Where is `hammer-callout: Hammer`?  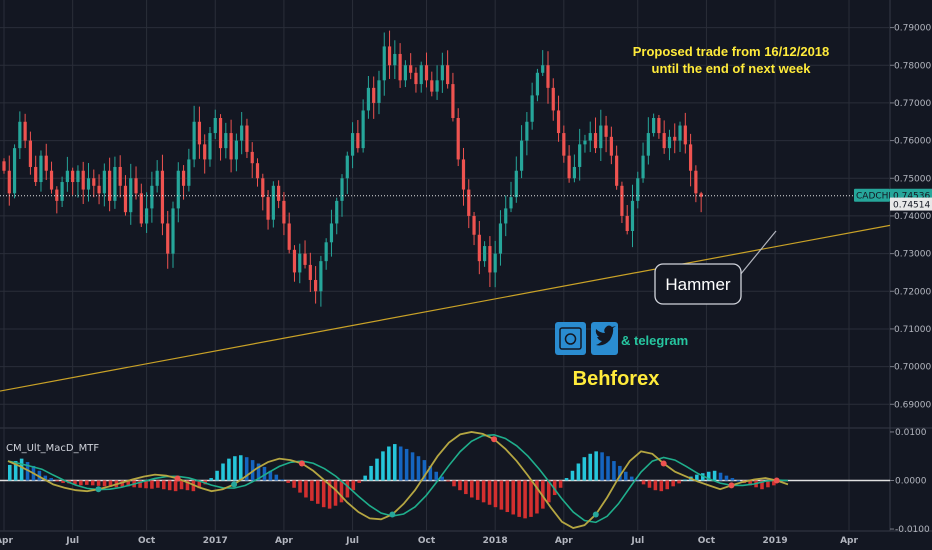
hammer-callout: Hammer is located at coordinates (715, 267).